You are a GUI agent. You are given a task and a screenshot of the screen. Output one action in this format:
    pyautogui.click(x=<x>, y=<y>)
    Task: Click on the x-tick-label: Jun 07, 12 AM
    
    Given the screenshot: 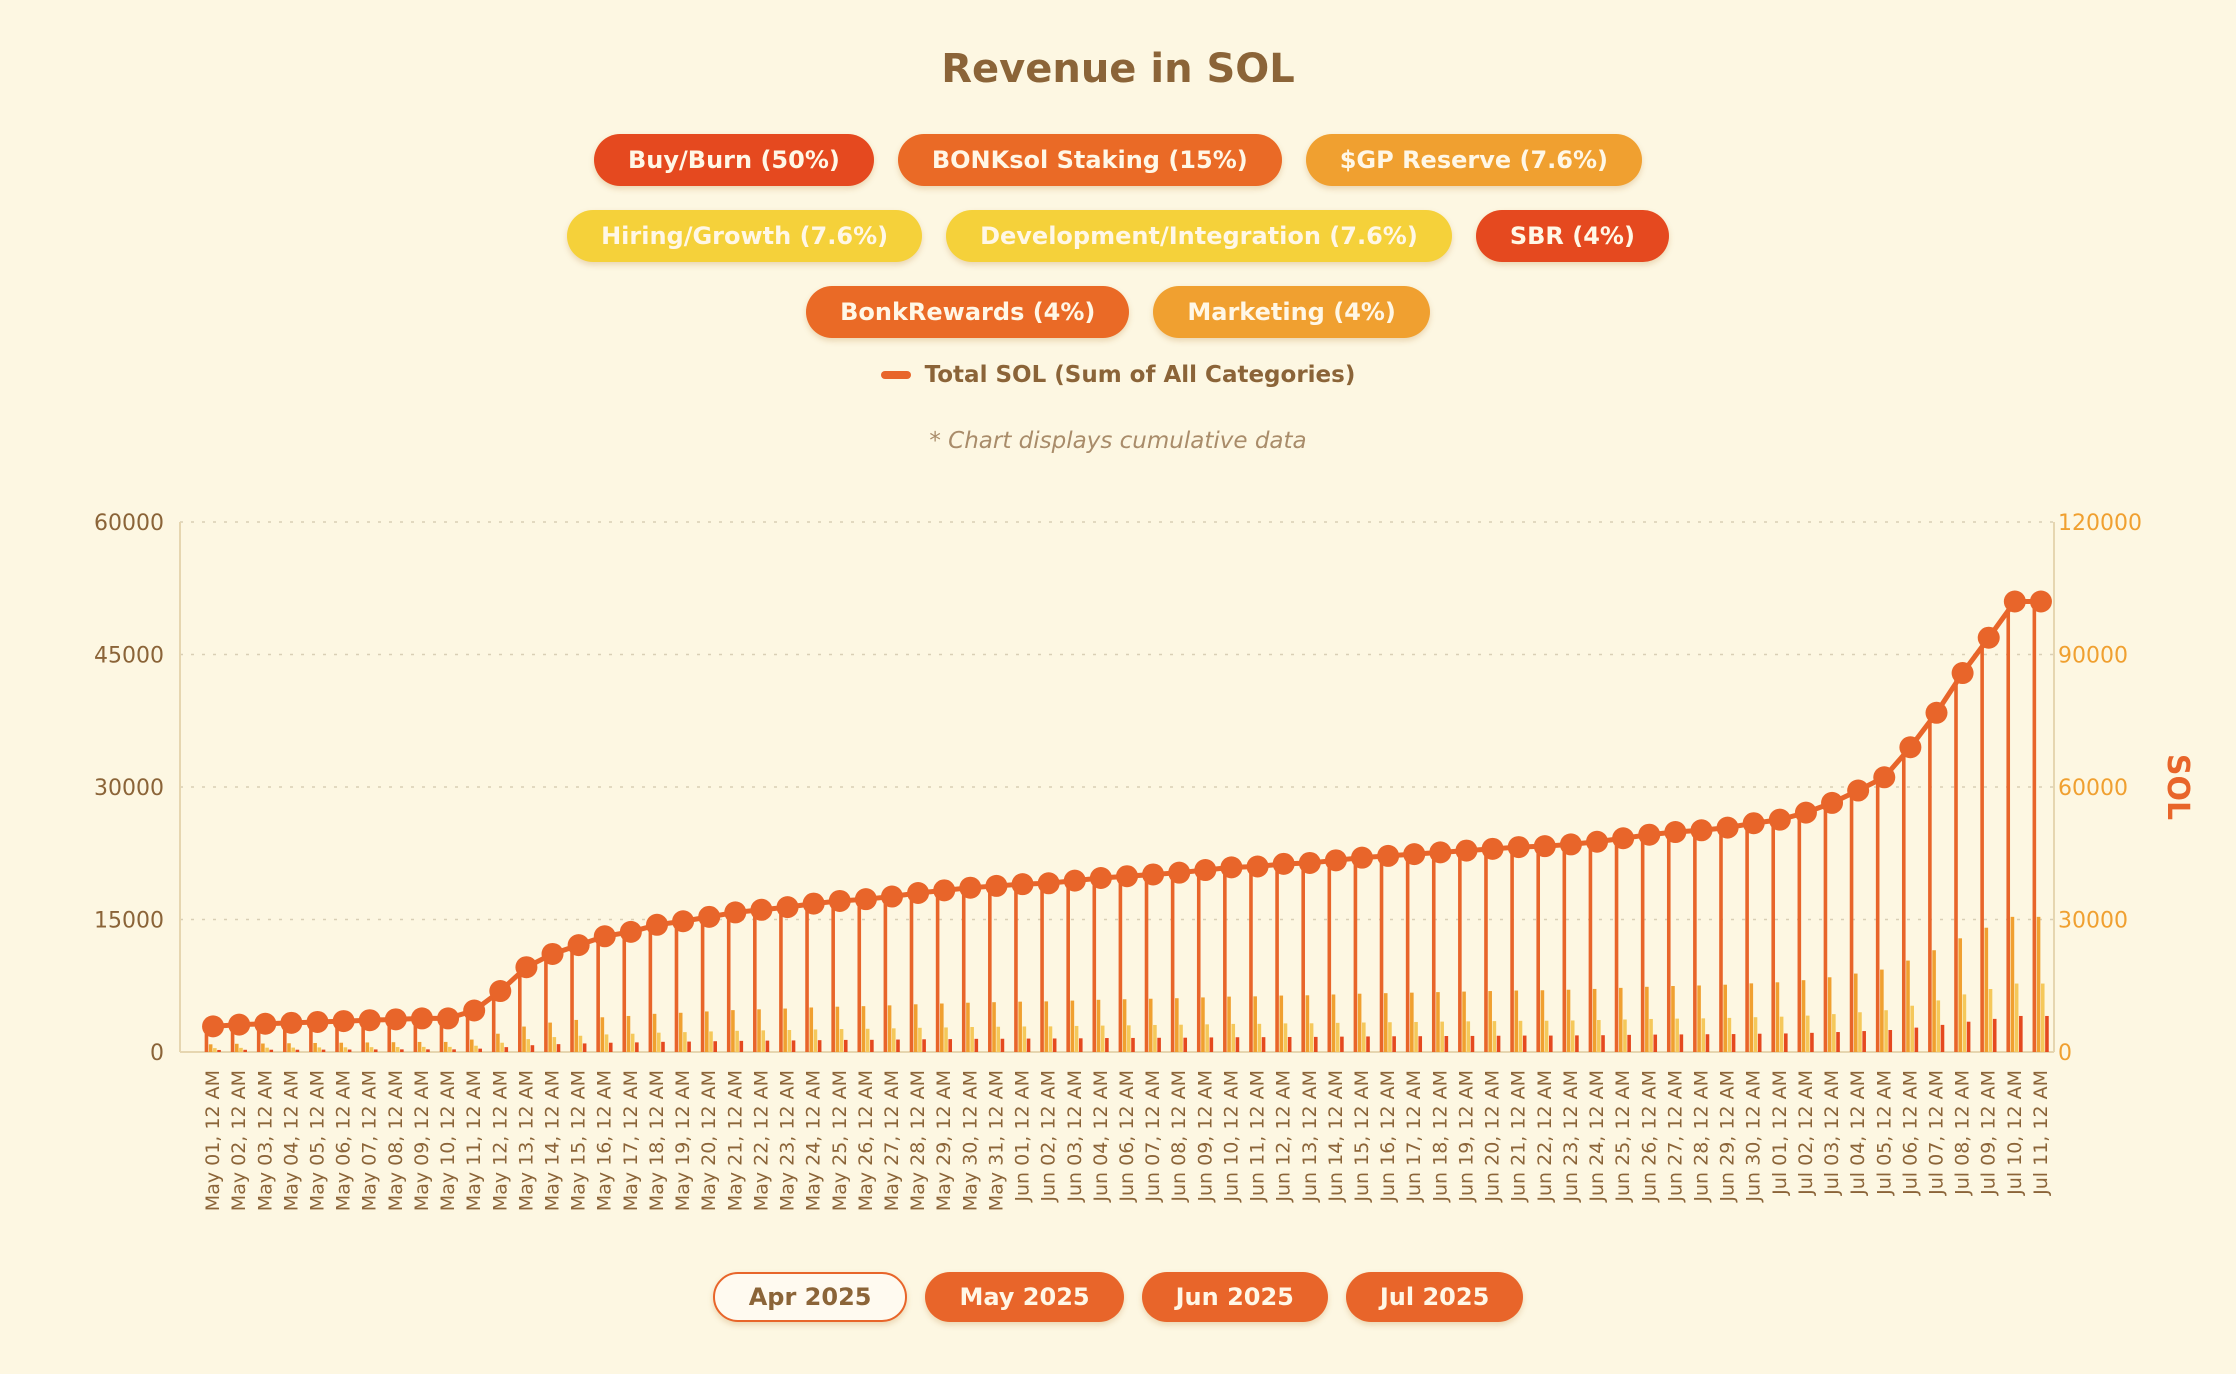 What is the action you would take?
    pyautogui.click(x=1153, y=1136)
    